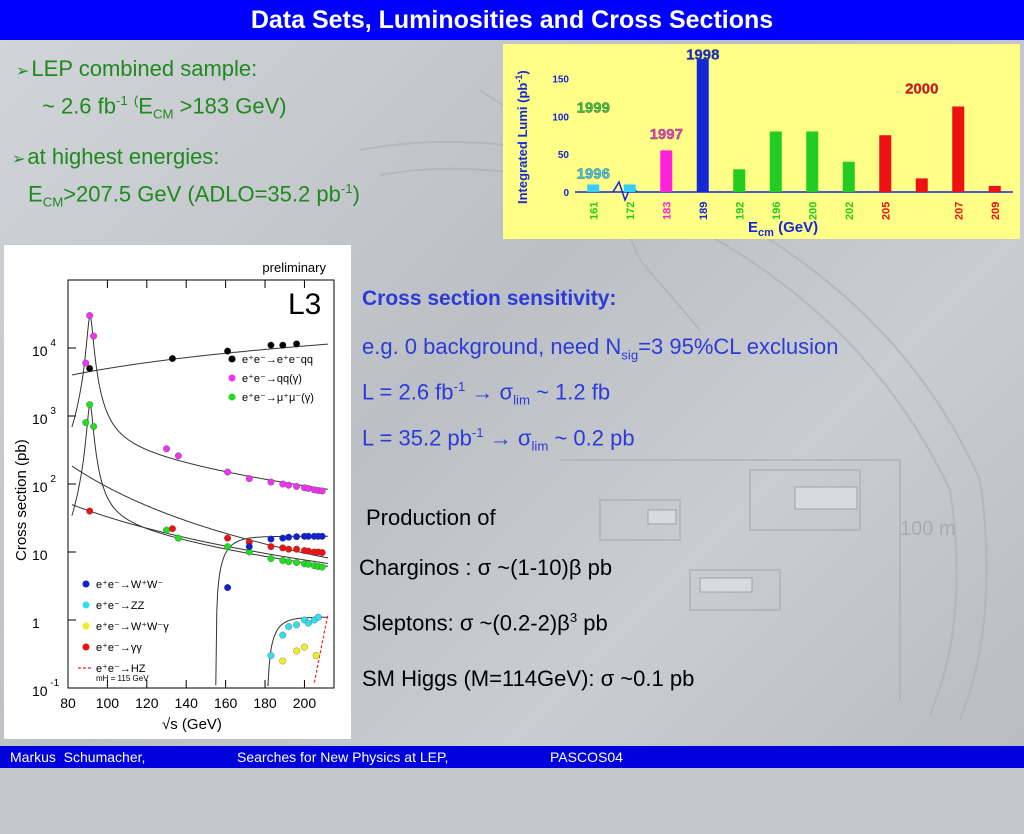  I want to click on footer-conference: PASCOS04, so click(586, 757).